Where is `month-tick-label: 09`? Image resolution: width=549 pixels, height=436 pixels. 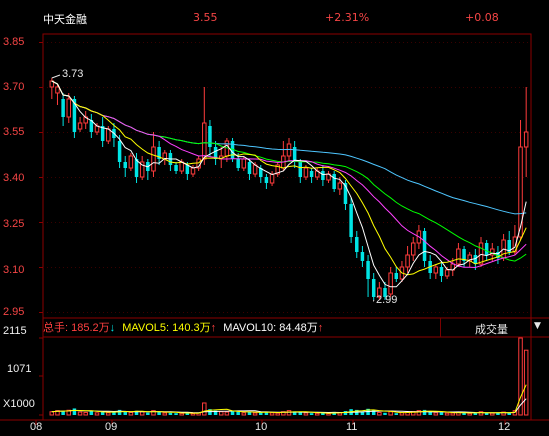 month-tick-label: 09 is located at coordinates (111, 427).